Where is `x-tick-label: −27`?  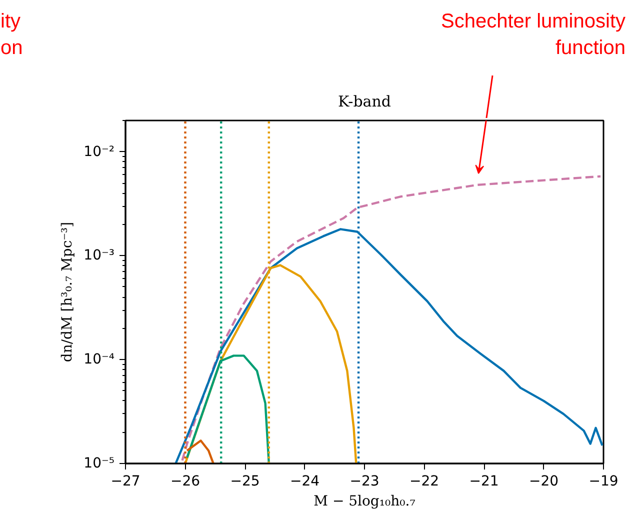
x-tick-label: −27 is located at coordinates (125, 482).